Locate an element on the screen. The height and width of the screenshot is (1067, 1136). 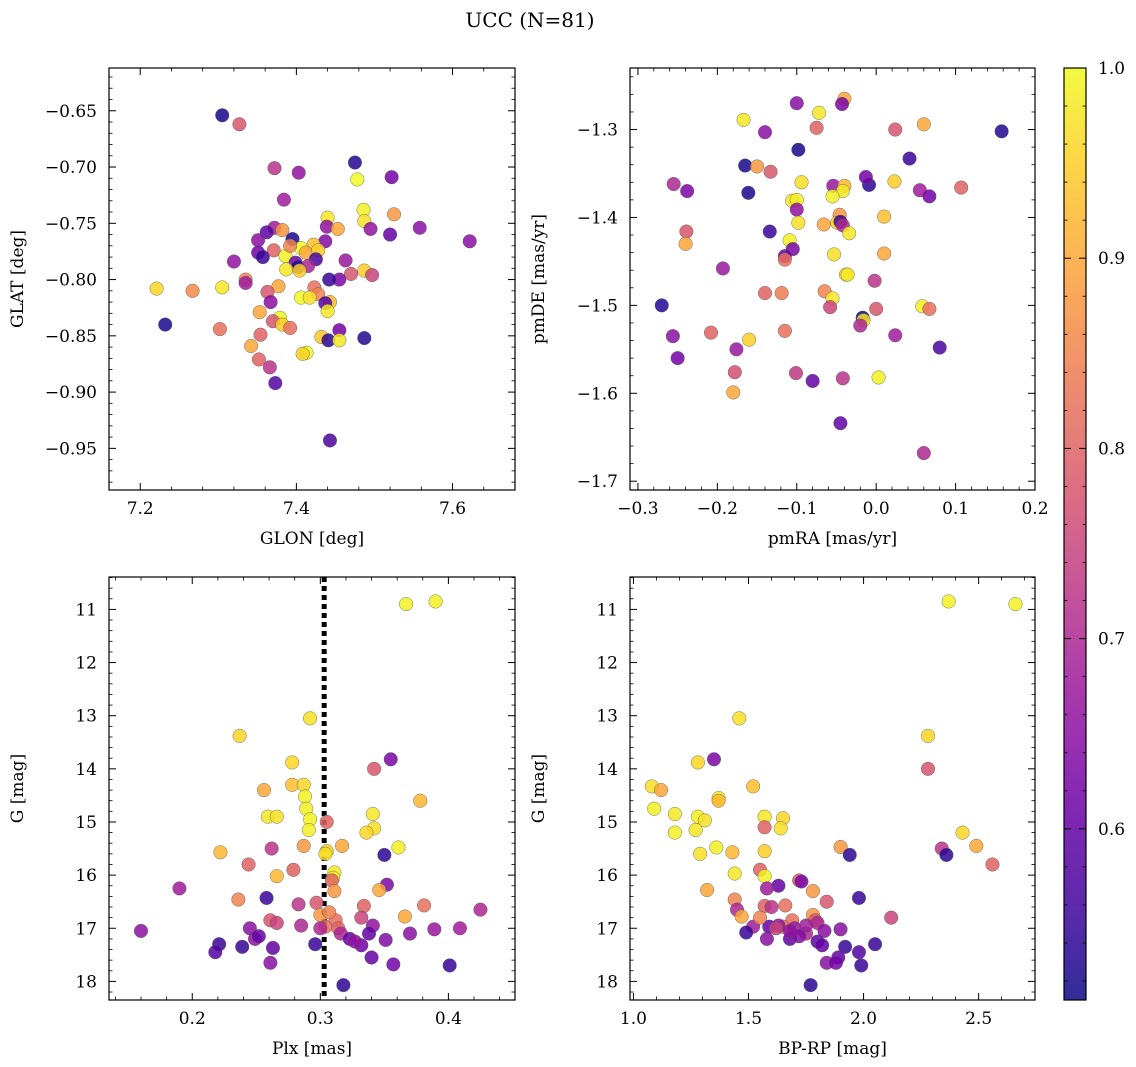
sky-positions-points is located at coordinates (313, 278).